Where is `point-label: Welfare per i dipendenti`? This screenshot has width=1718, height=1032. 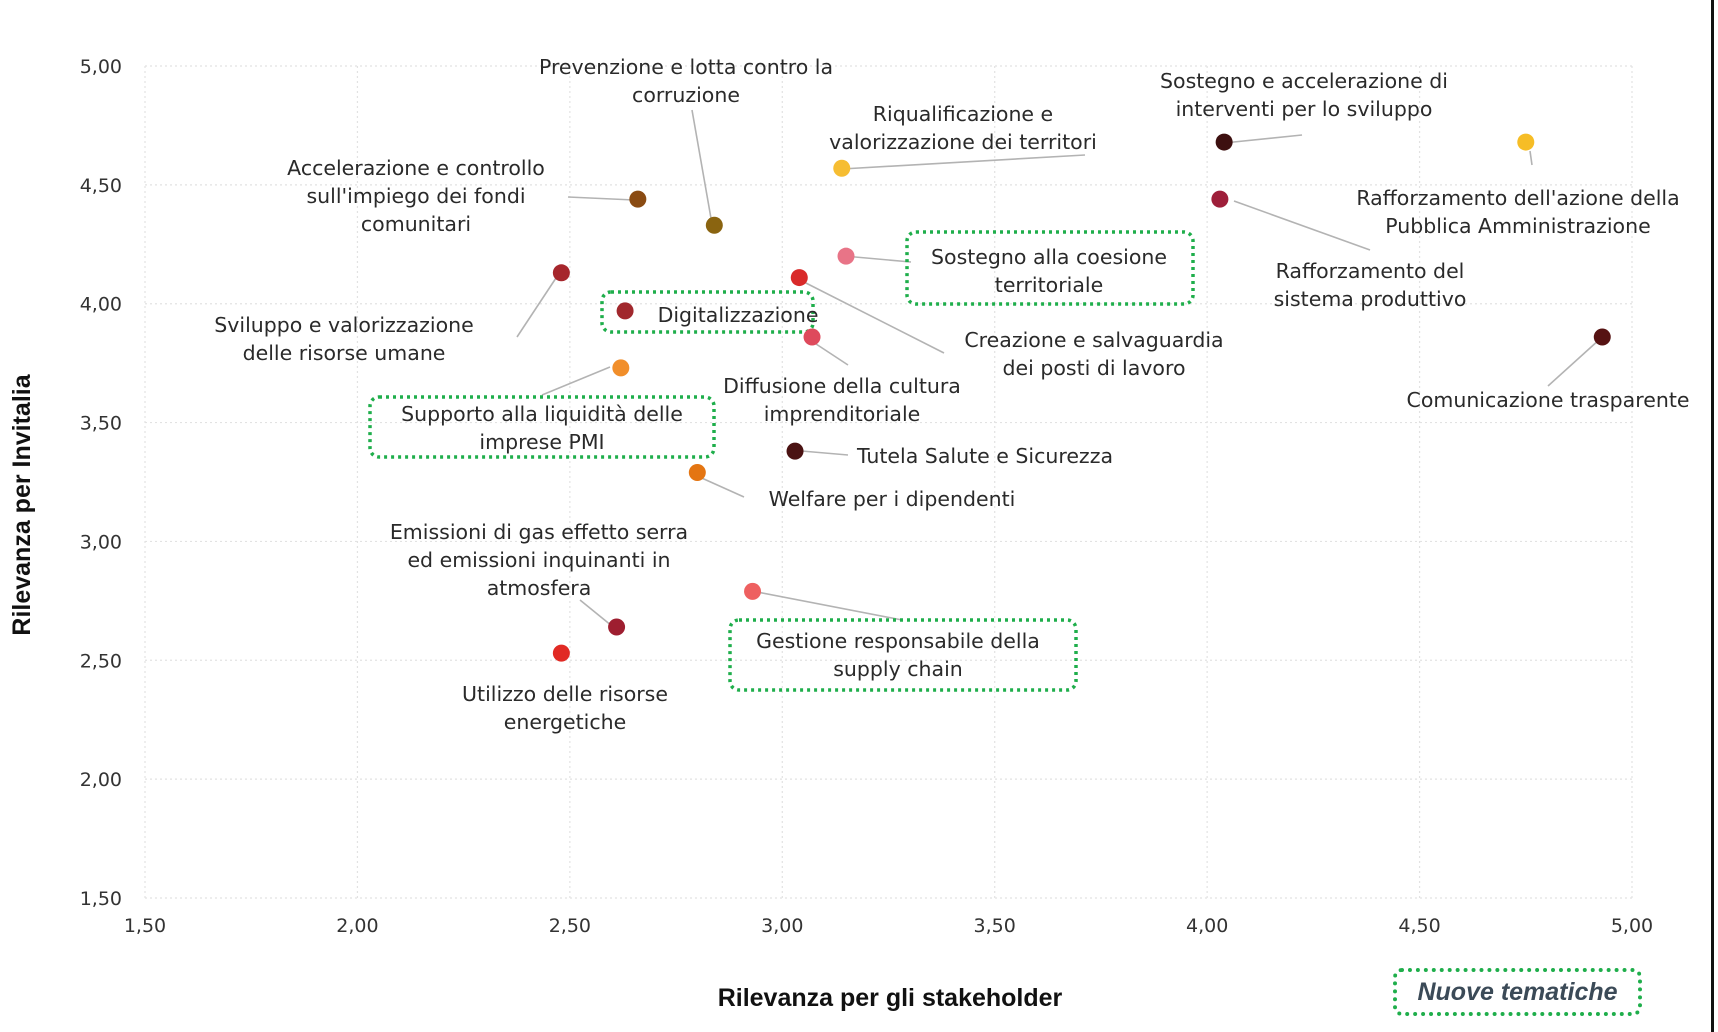 point-label: Welfare per i dipendenti is located at coordinates (892, 499).